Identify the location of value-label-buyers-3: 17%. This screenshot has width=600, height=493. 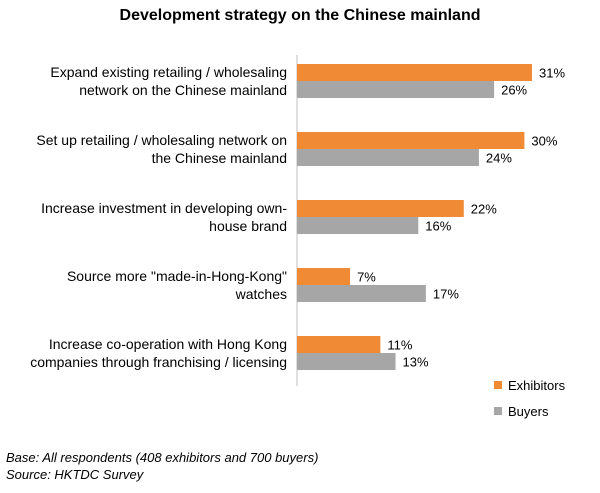
(446, 294).